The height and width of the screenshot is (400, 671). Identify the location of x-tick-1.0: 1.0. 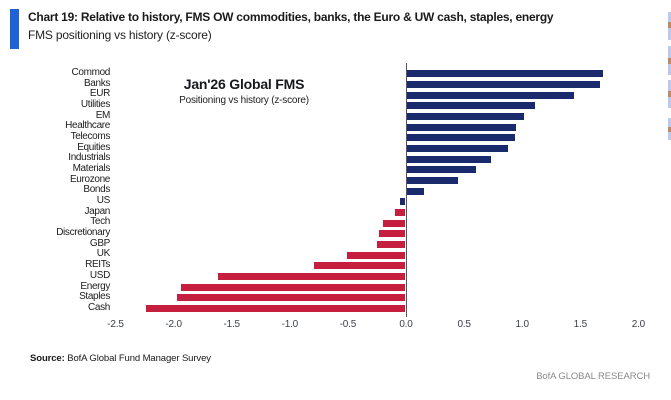
(522, 324).